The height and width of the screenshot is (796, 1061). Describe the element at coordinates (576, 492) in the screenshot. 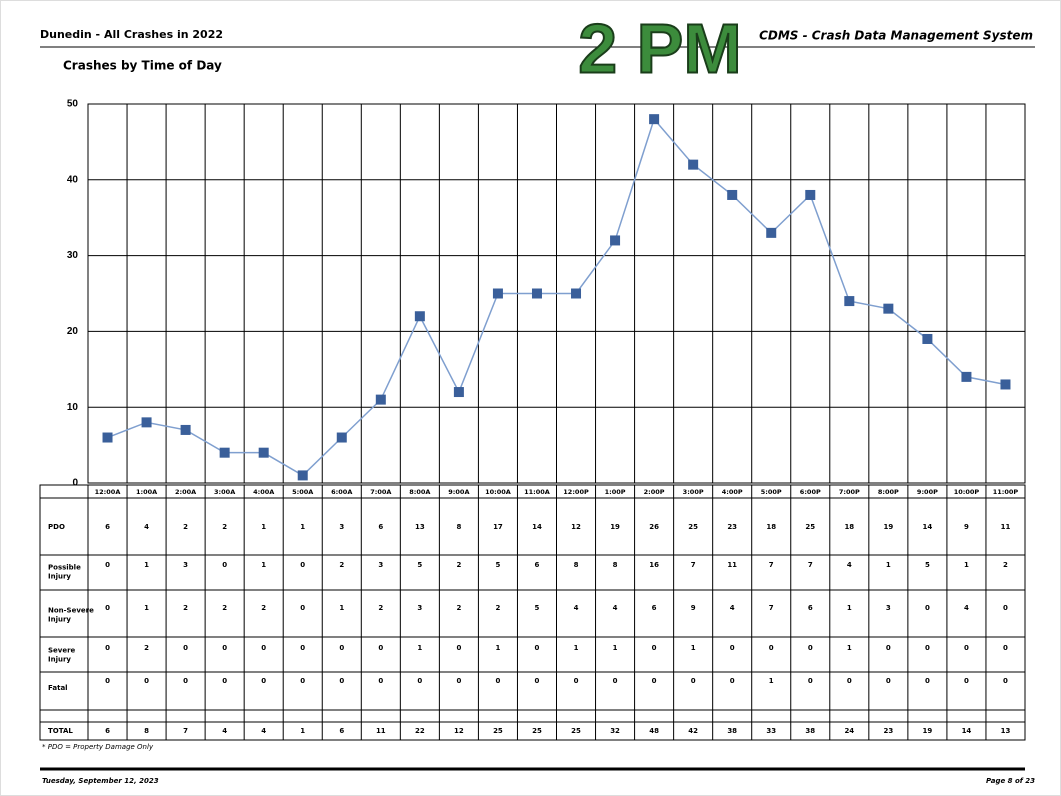

I see `x-tick-label: 12:00P` at that location.